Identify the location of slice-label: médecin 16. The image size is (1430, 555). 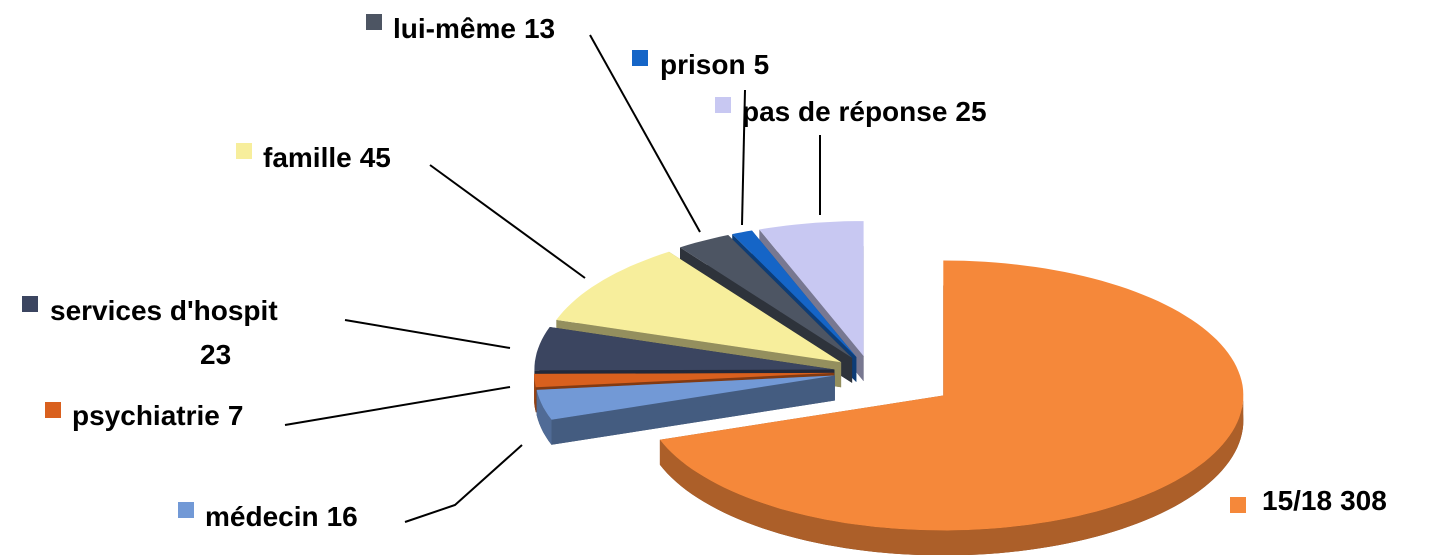
(281, 516).